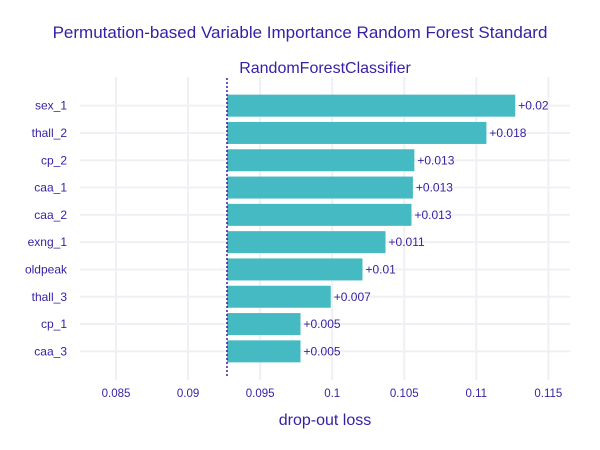 The image size is (600, 450). What do you see at coordinates (48, 242) in the screenshot?
I see `y-tick-label: exng_1` at bounding box center [48, 242].